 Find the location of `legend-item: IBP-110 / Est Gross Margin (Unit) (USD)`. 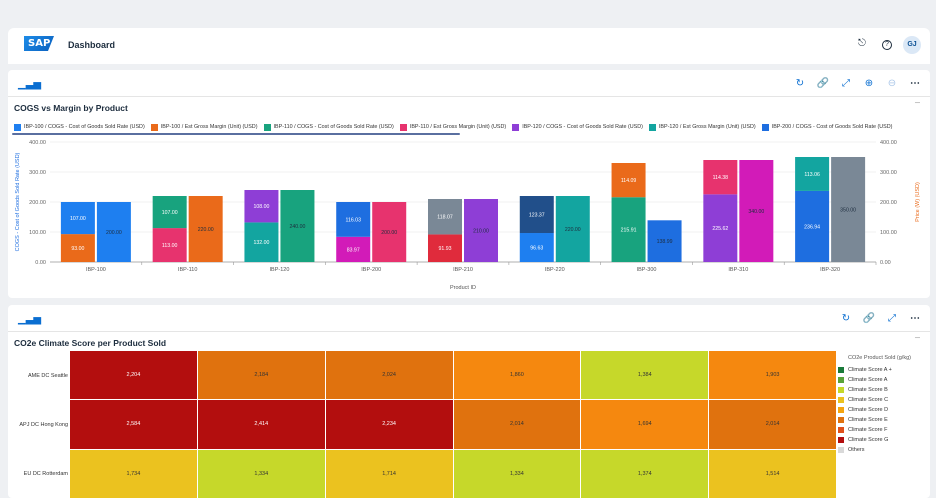

legend-item: IBP-110 / Est Gross Margin (Unit) (USD) is located at coordinates (452, 127).